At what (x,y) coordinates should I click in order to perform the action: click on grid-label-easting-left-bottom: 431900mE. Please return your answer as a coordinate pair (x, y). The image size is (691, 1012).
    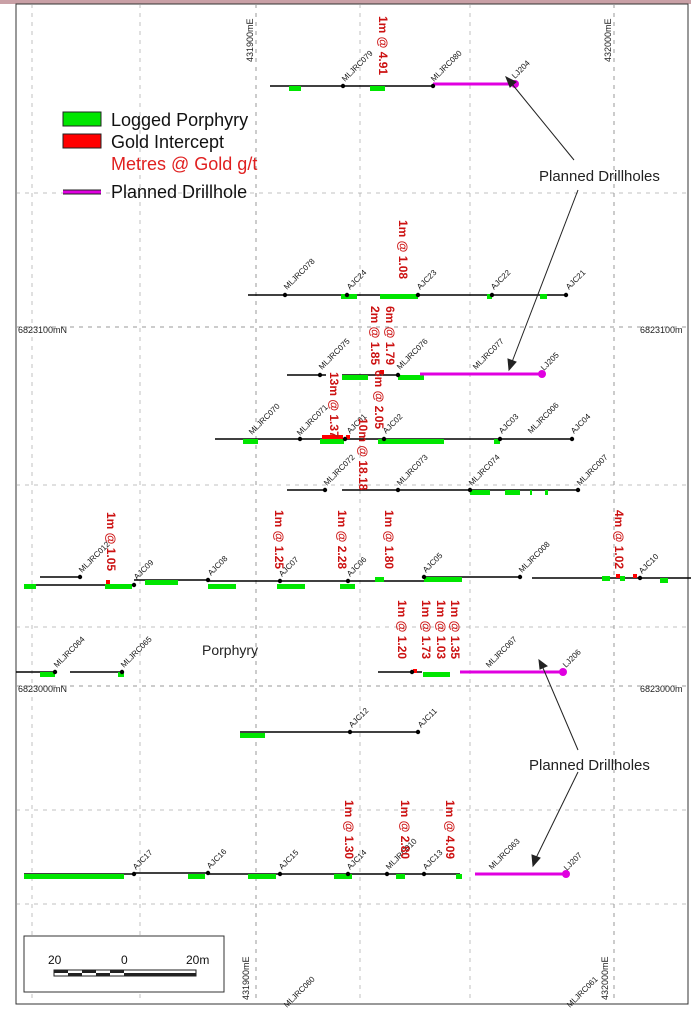
    Looking at the image, I should click on (246, 978).